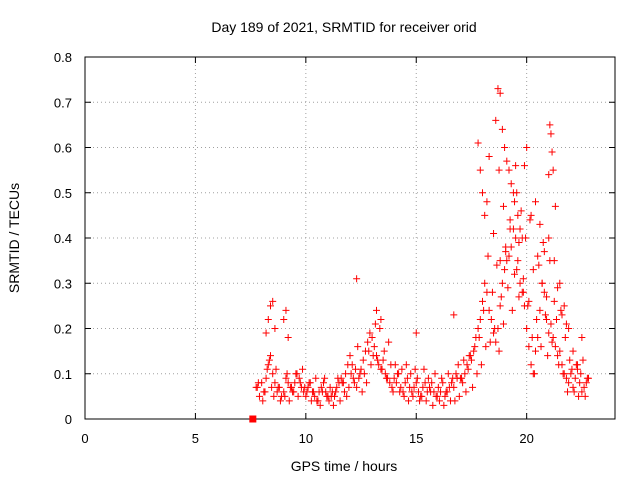  Describe the element at coordinates (195, 438) in the screenshot. I see `x-tick-label: 5` at that location.